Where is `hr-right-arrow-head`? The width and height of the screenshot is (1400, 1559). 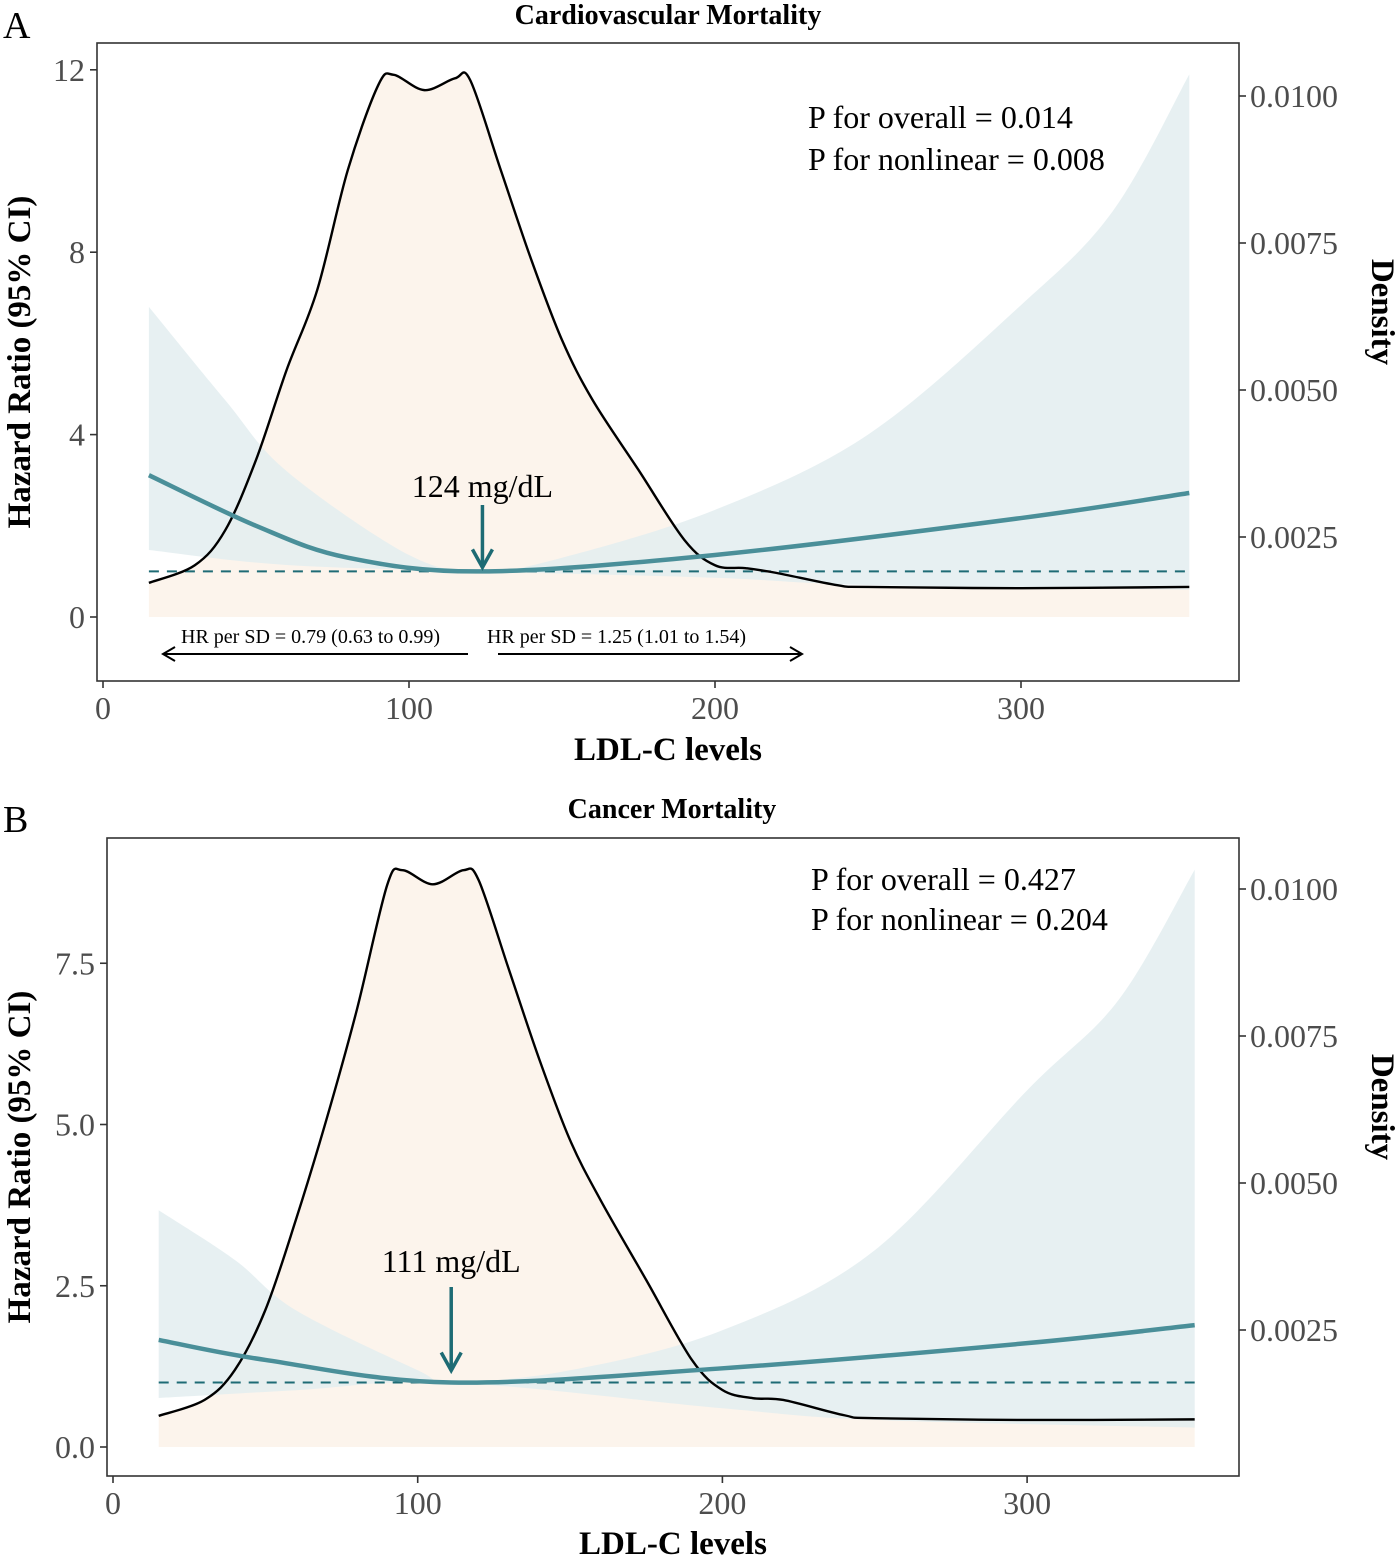
hr-right-arrow-head is located at coordinates (796, 654).